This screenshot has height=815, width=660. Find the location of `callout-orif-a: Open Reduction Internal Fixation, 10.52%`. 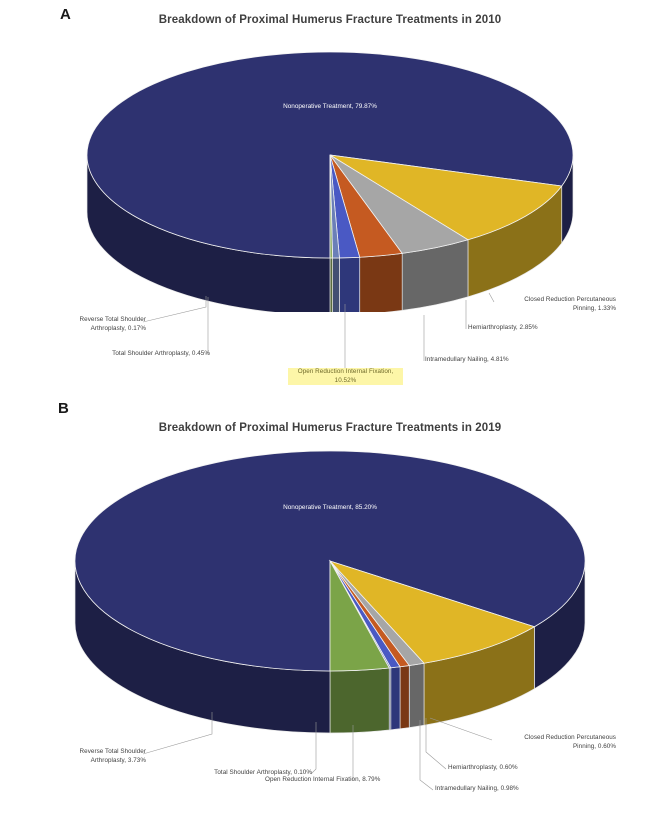

callout-orif-a: Open Reduction Internal Fixation, 10.52% is located at coordinates (345, 377).